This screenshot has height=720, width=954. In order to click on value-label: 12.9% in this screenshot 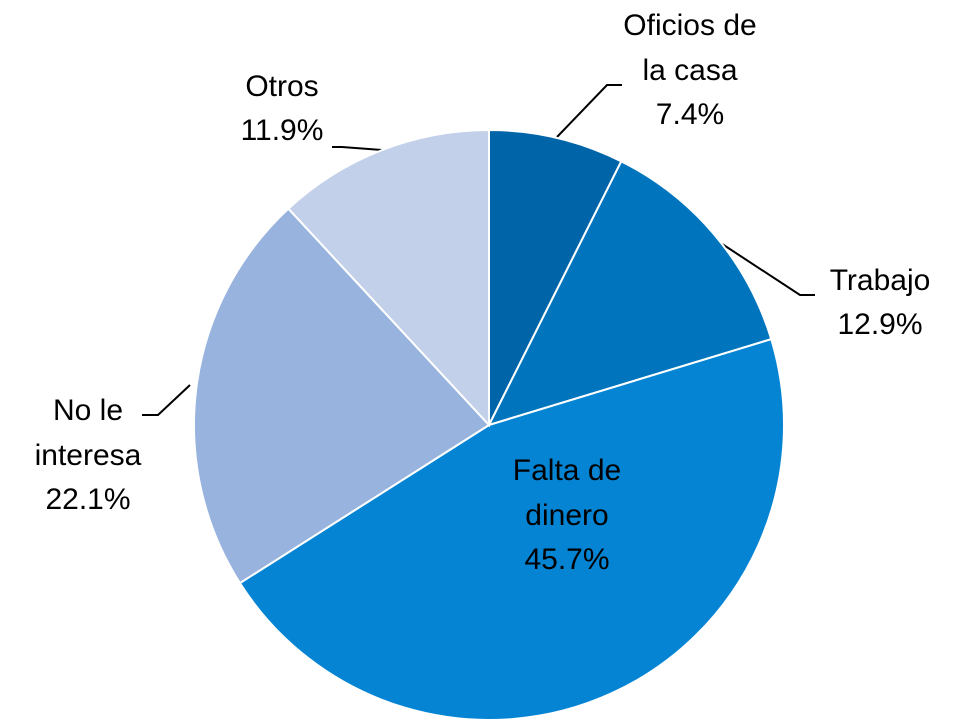, I will do `click(879, 324)`.